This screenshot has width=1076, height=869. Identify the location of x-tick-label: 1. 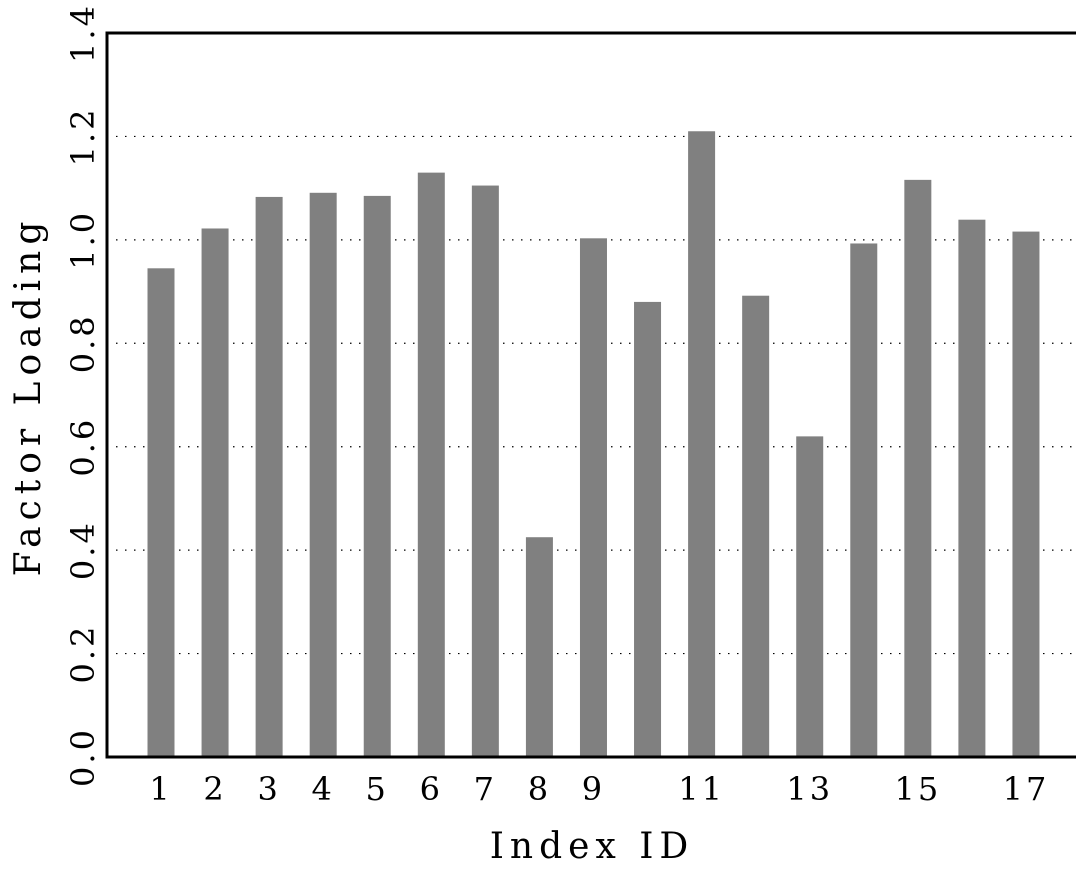
(160, 789).